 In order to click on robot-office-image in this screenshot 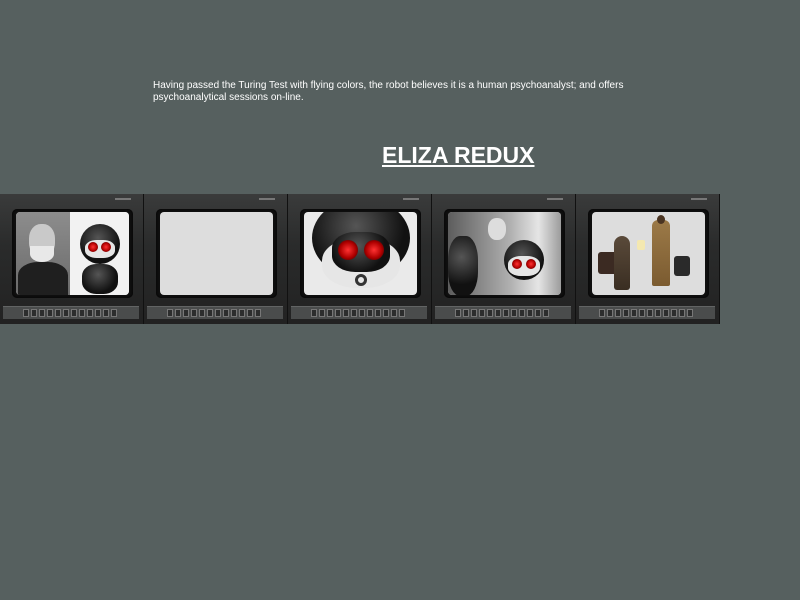, I will do `click(504, 253)`.